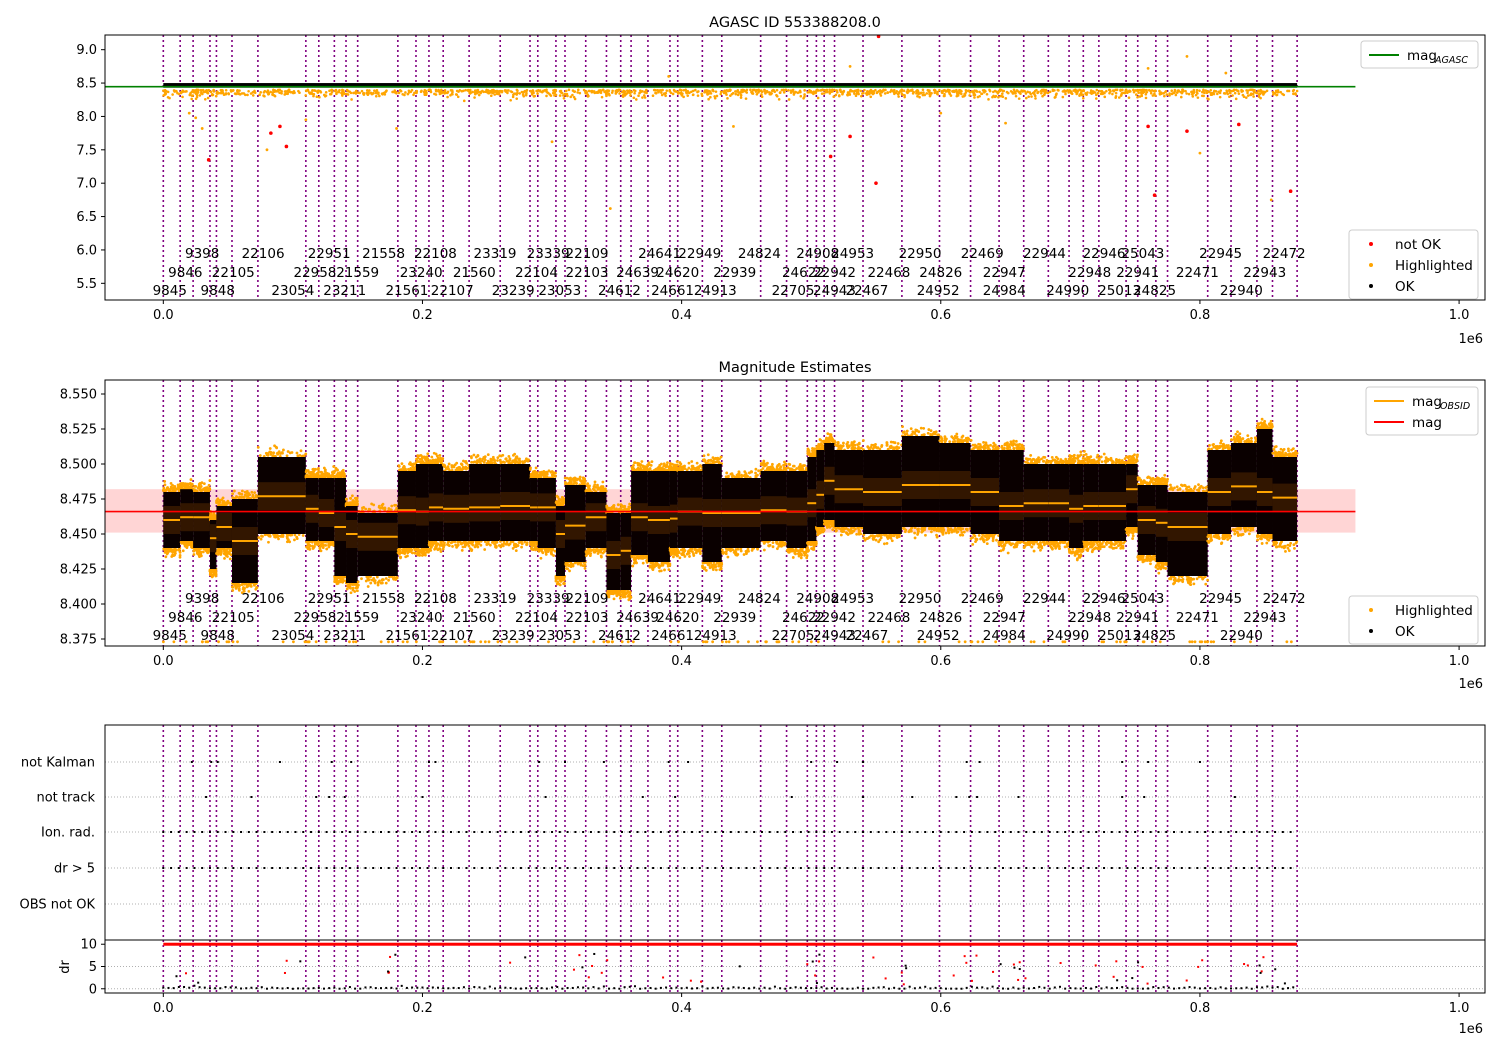 The image size is (1500, 1050). Describe the element at coordinates (86, 150) in the screenshot. I see `y-tick-label: 7.5` at that location.